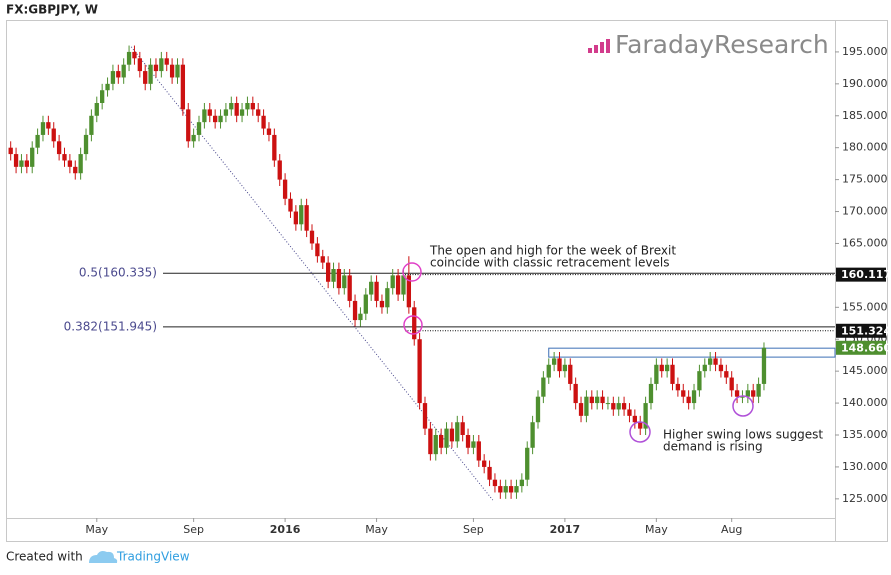  What do you see at coordinates (473, 529) in the screenshot?
I see `x-tick-label: Sep` at bounding box center [473, 529].